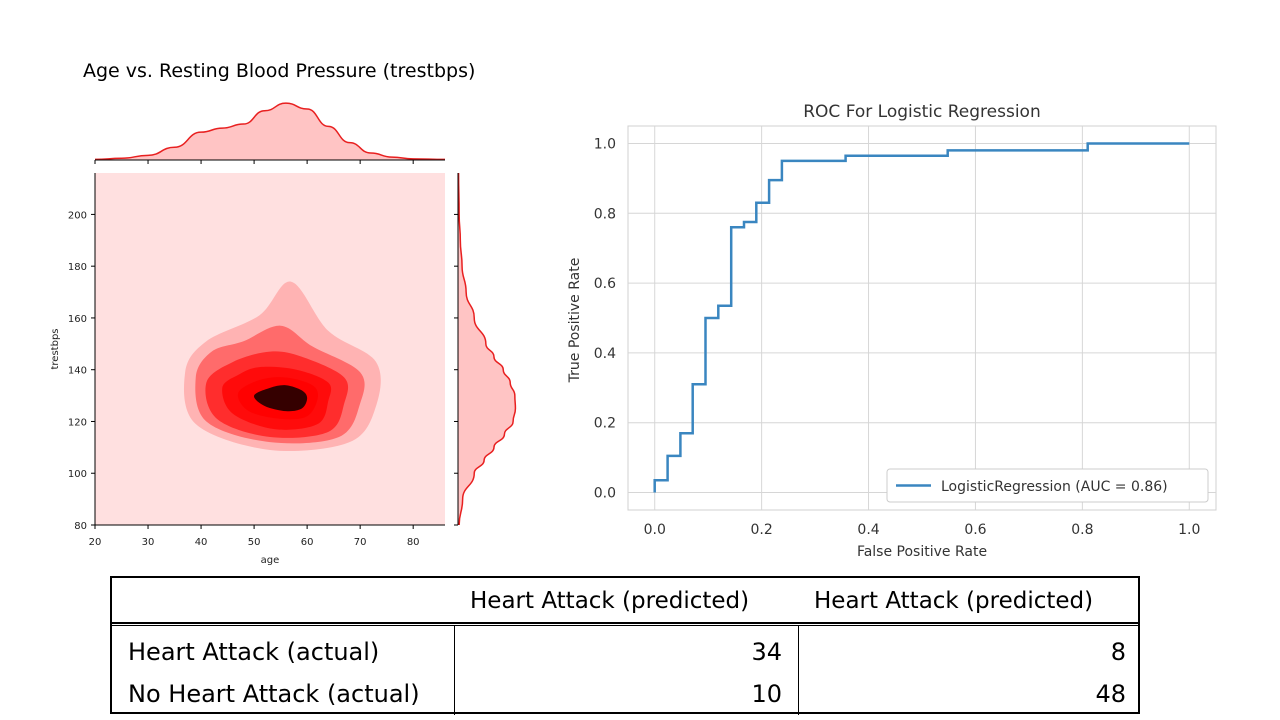 The width and height of the screenshot is (1280, 720). I want to click on kde-y-tick-label: 100, so click(77, 474).